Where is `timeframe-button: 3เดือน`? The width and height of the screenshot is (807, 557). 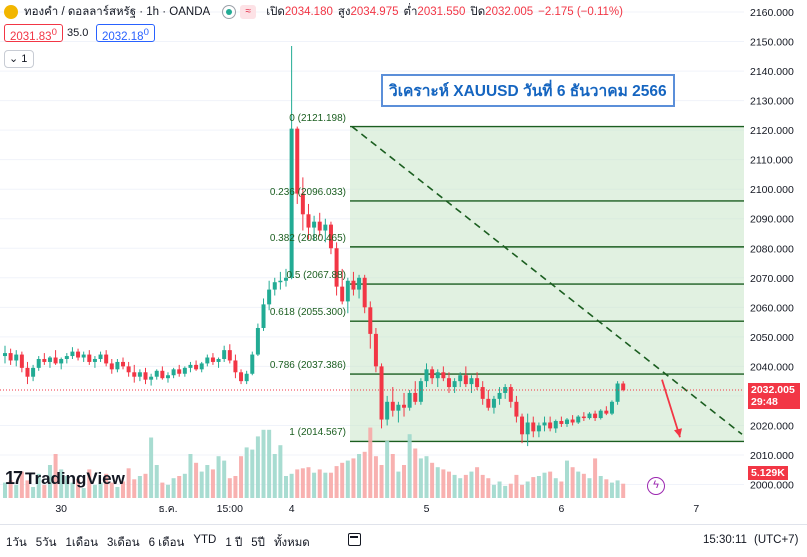
timeframe-button: 3เดือน is located at coordinates (123, 543).